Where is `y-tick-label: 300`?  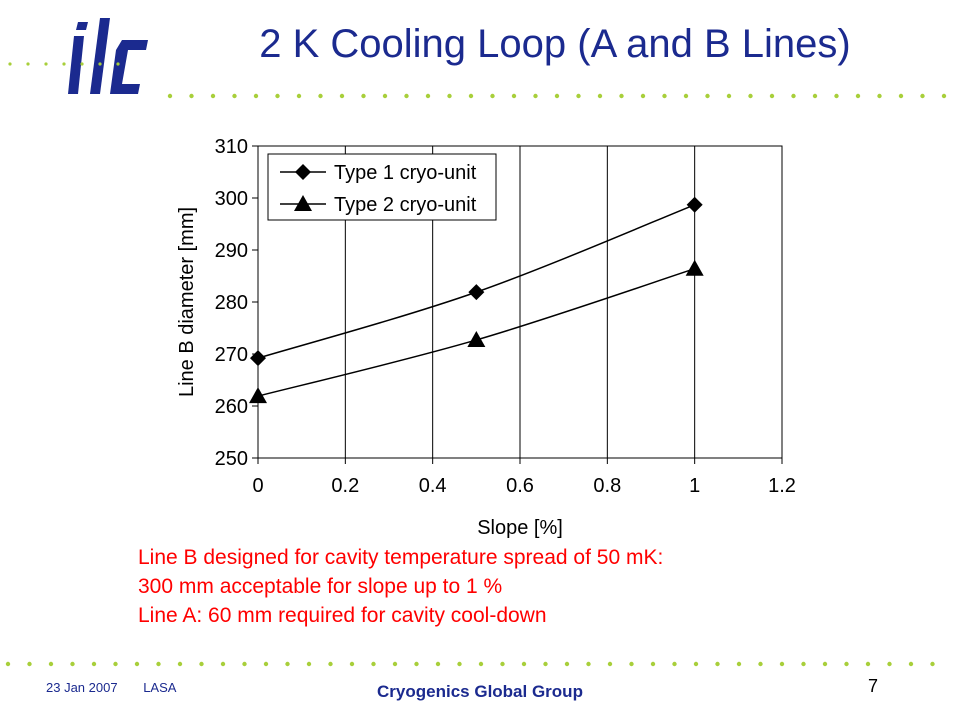 y-tick-label: 300 is located at coordinates (231, 199).